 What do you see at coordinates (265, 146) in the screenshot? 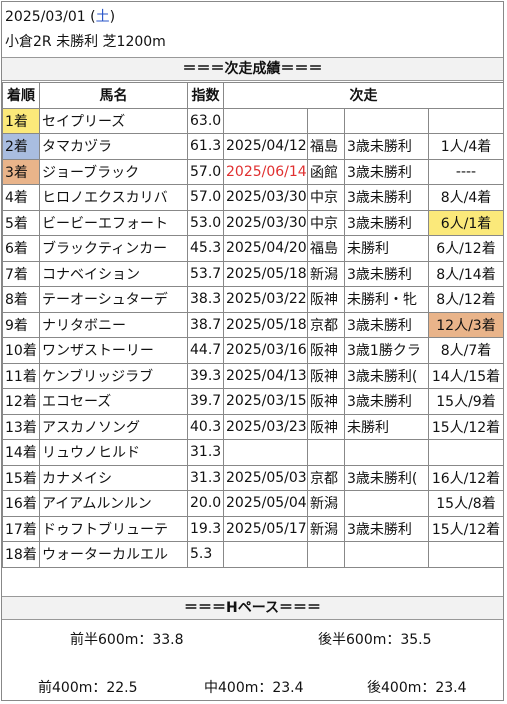
I see `next-date-cell: 2025/04/12` at bounding box center [265, 146].